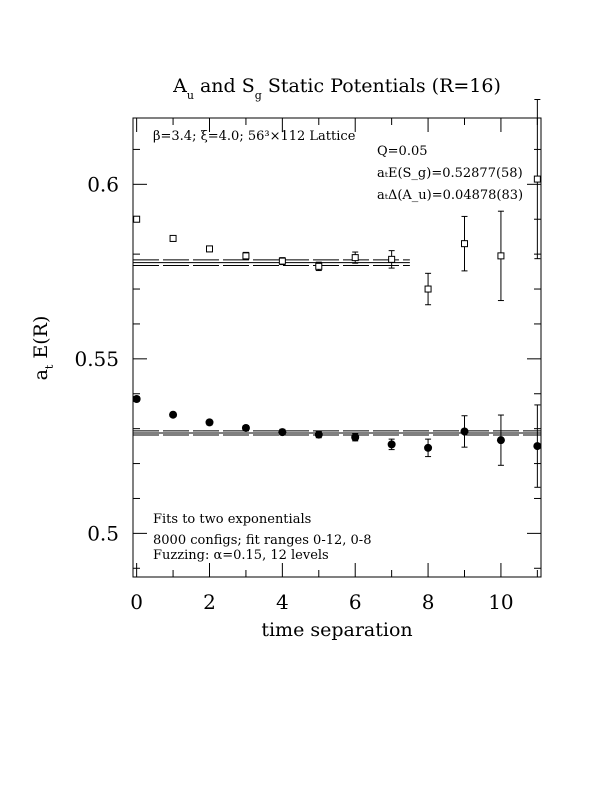 This screenshot has width=612, height=792. What do you see at coordinates (336, 88) in the screenshot?
I see `chart-title: Au and Sg Static Potentials (R=16)` at bounding box center [336, 88].